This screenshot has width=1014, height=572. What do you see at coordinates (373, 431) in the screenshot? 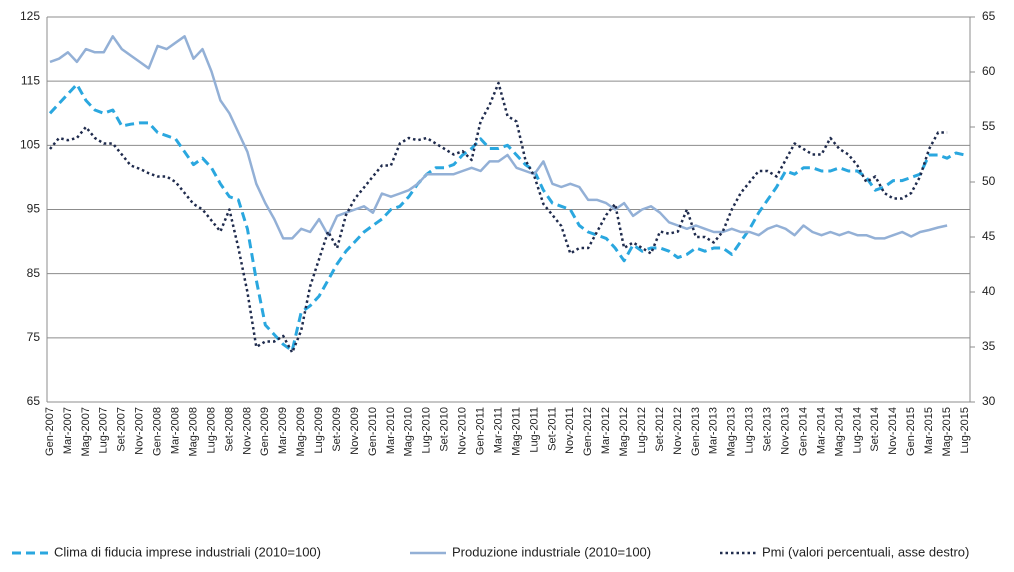
I see `x-tick-label: Gen-2010` at bounding box center [373, 431].